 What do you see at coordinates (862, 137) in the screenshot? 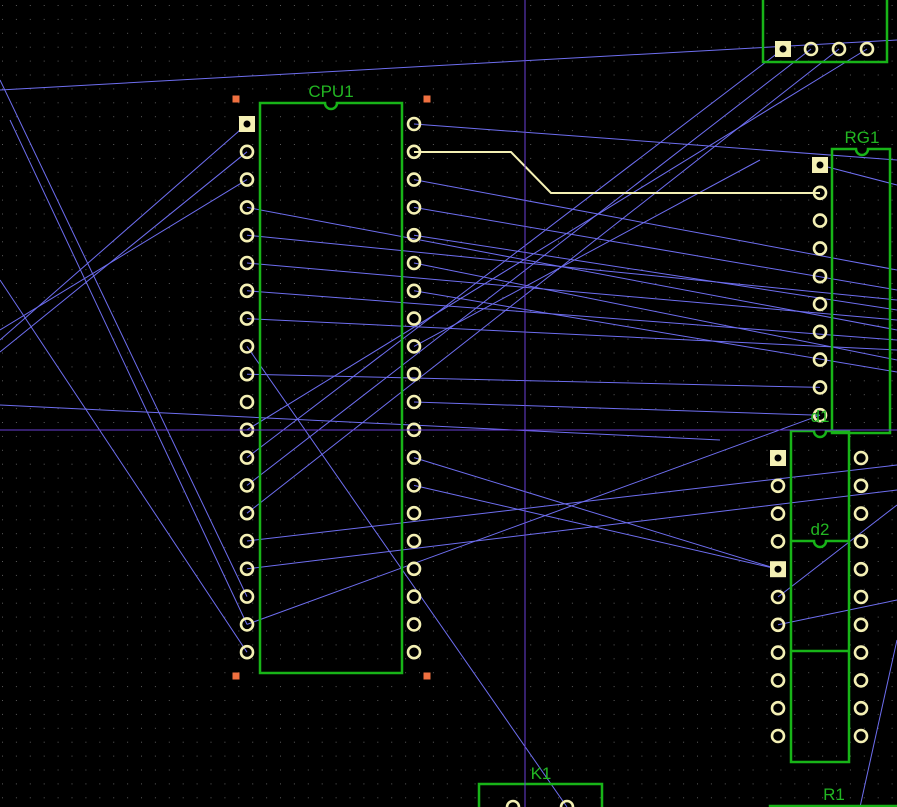
I see `component-label-rg1: RG1` at bounding box center [862, 137].